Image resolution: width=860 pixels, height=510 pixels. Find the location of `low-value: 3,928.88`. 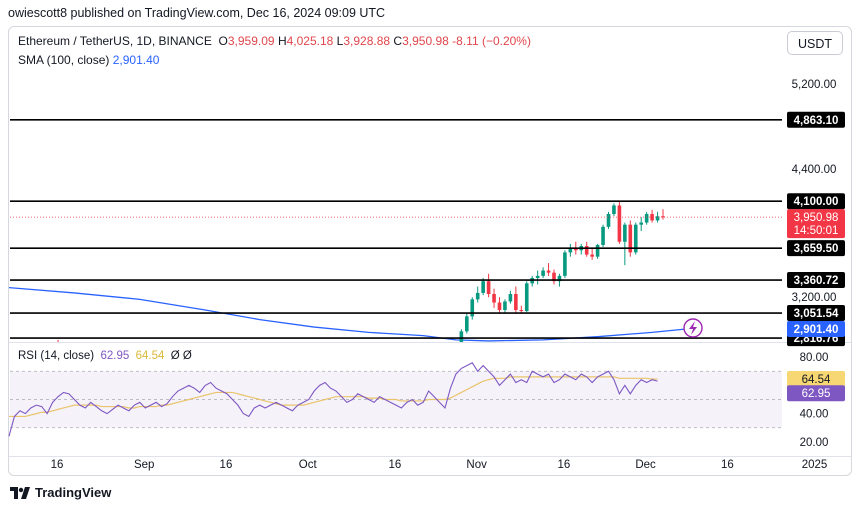

low-value: 3,928.88 is located at coordinates (367, 41).